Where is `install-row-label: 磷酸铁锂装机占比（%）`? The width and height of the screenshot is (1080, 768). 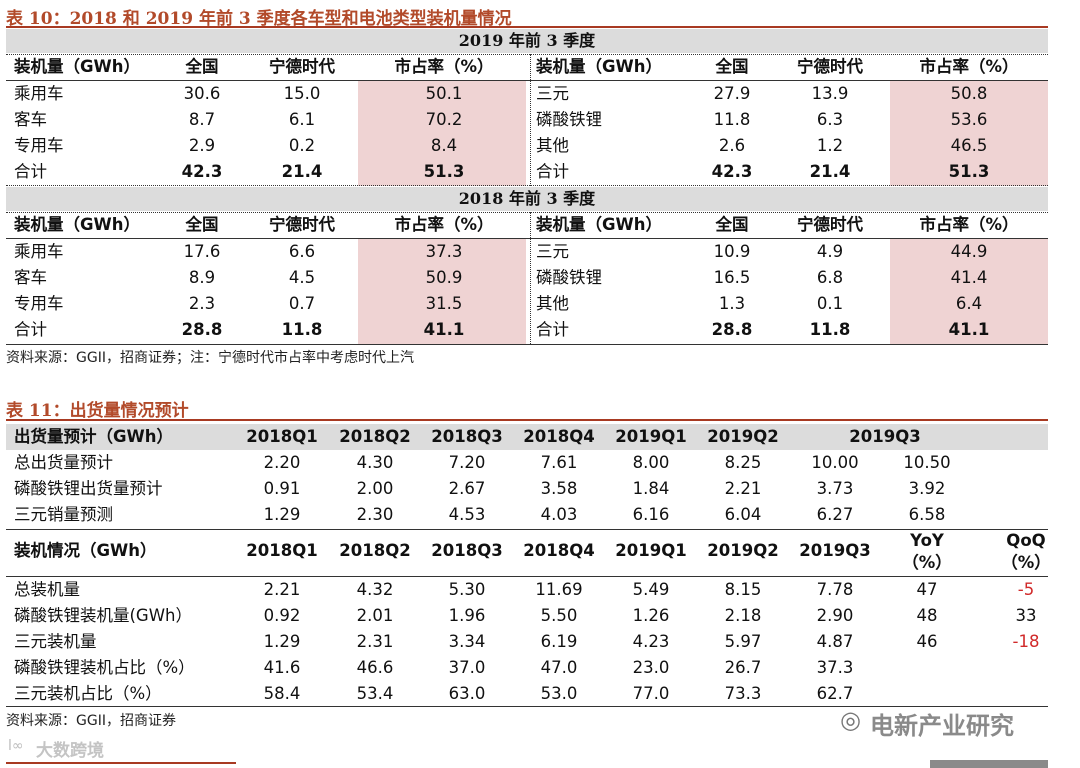 install-row-label: 磷酸铁锂装机占比（%） is located at coordinates (104, 667).